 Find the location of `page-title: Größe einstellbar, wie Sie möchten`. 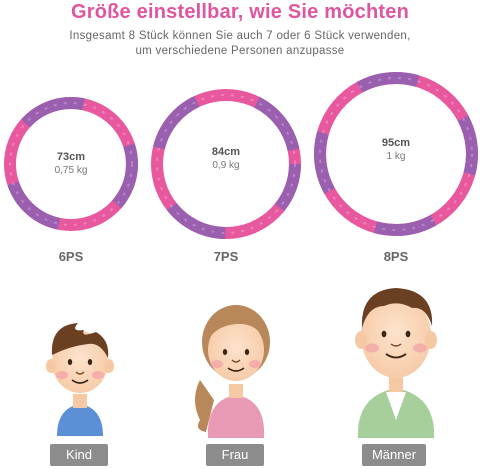

page-title: Größe einstellbar, wie Sie möchten is located at coordinates (239, 12).